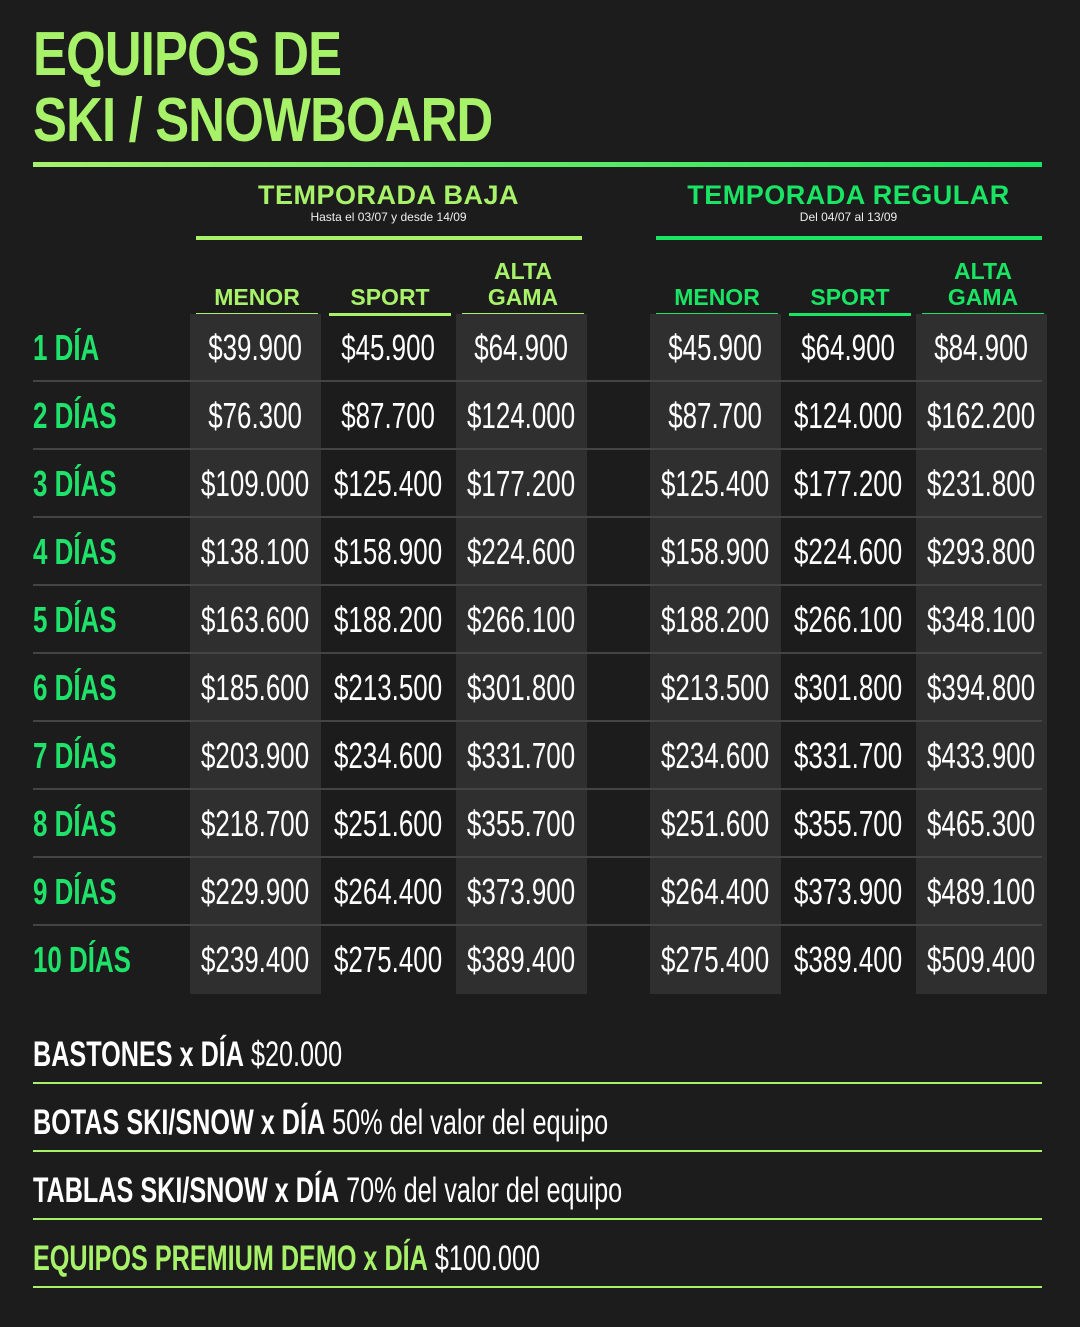 Image resolution: width=1080 pixels, height=1327 pixels. I want to click on price-cell: $275.400, so click(388, 960).